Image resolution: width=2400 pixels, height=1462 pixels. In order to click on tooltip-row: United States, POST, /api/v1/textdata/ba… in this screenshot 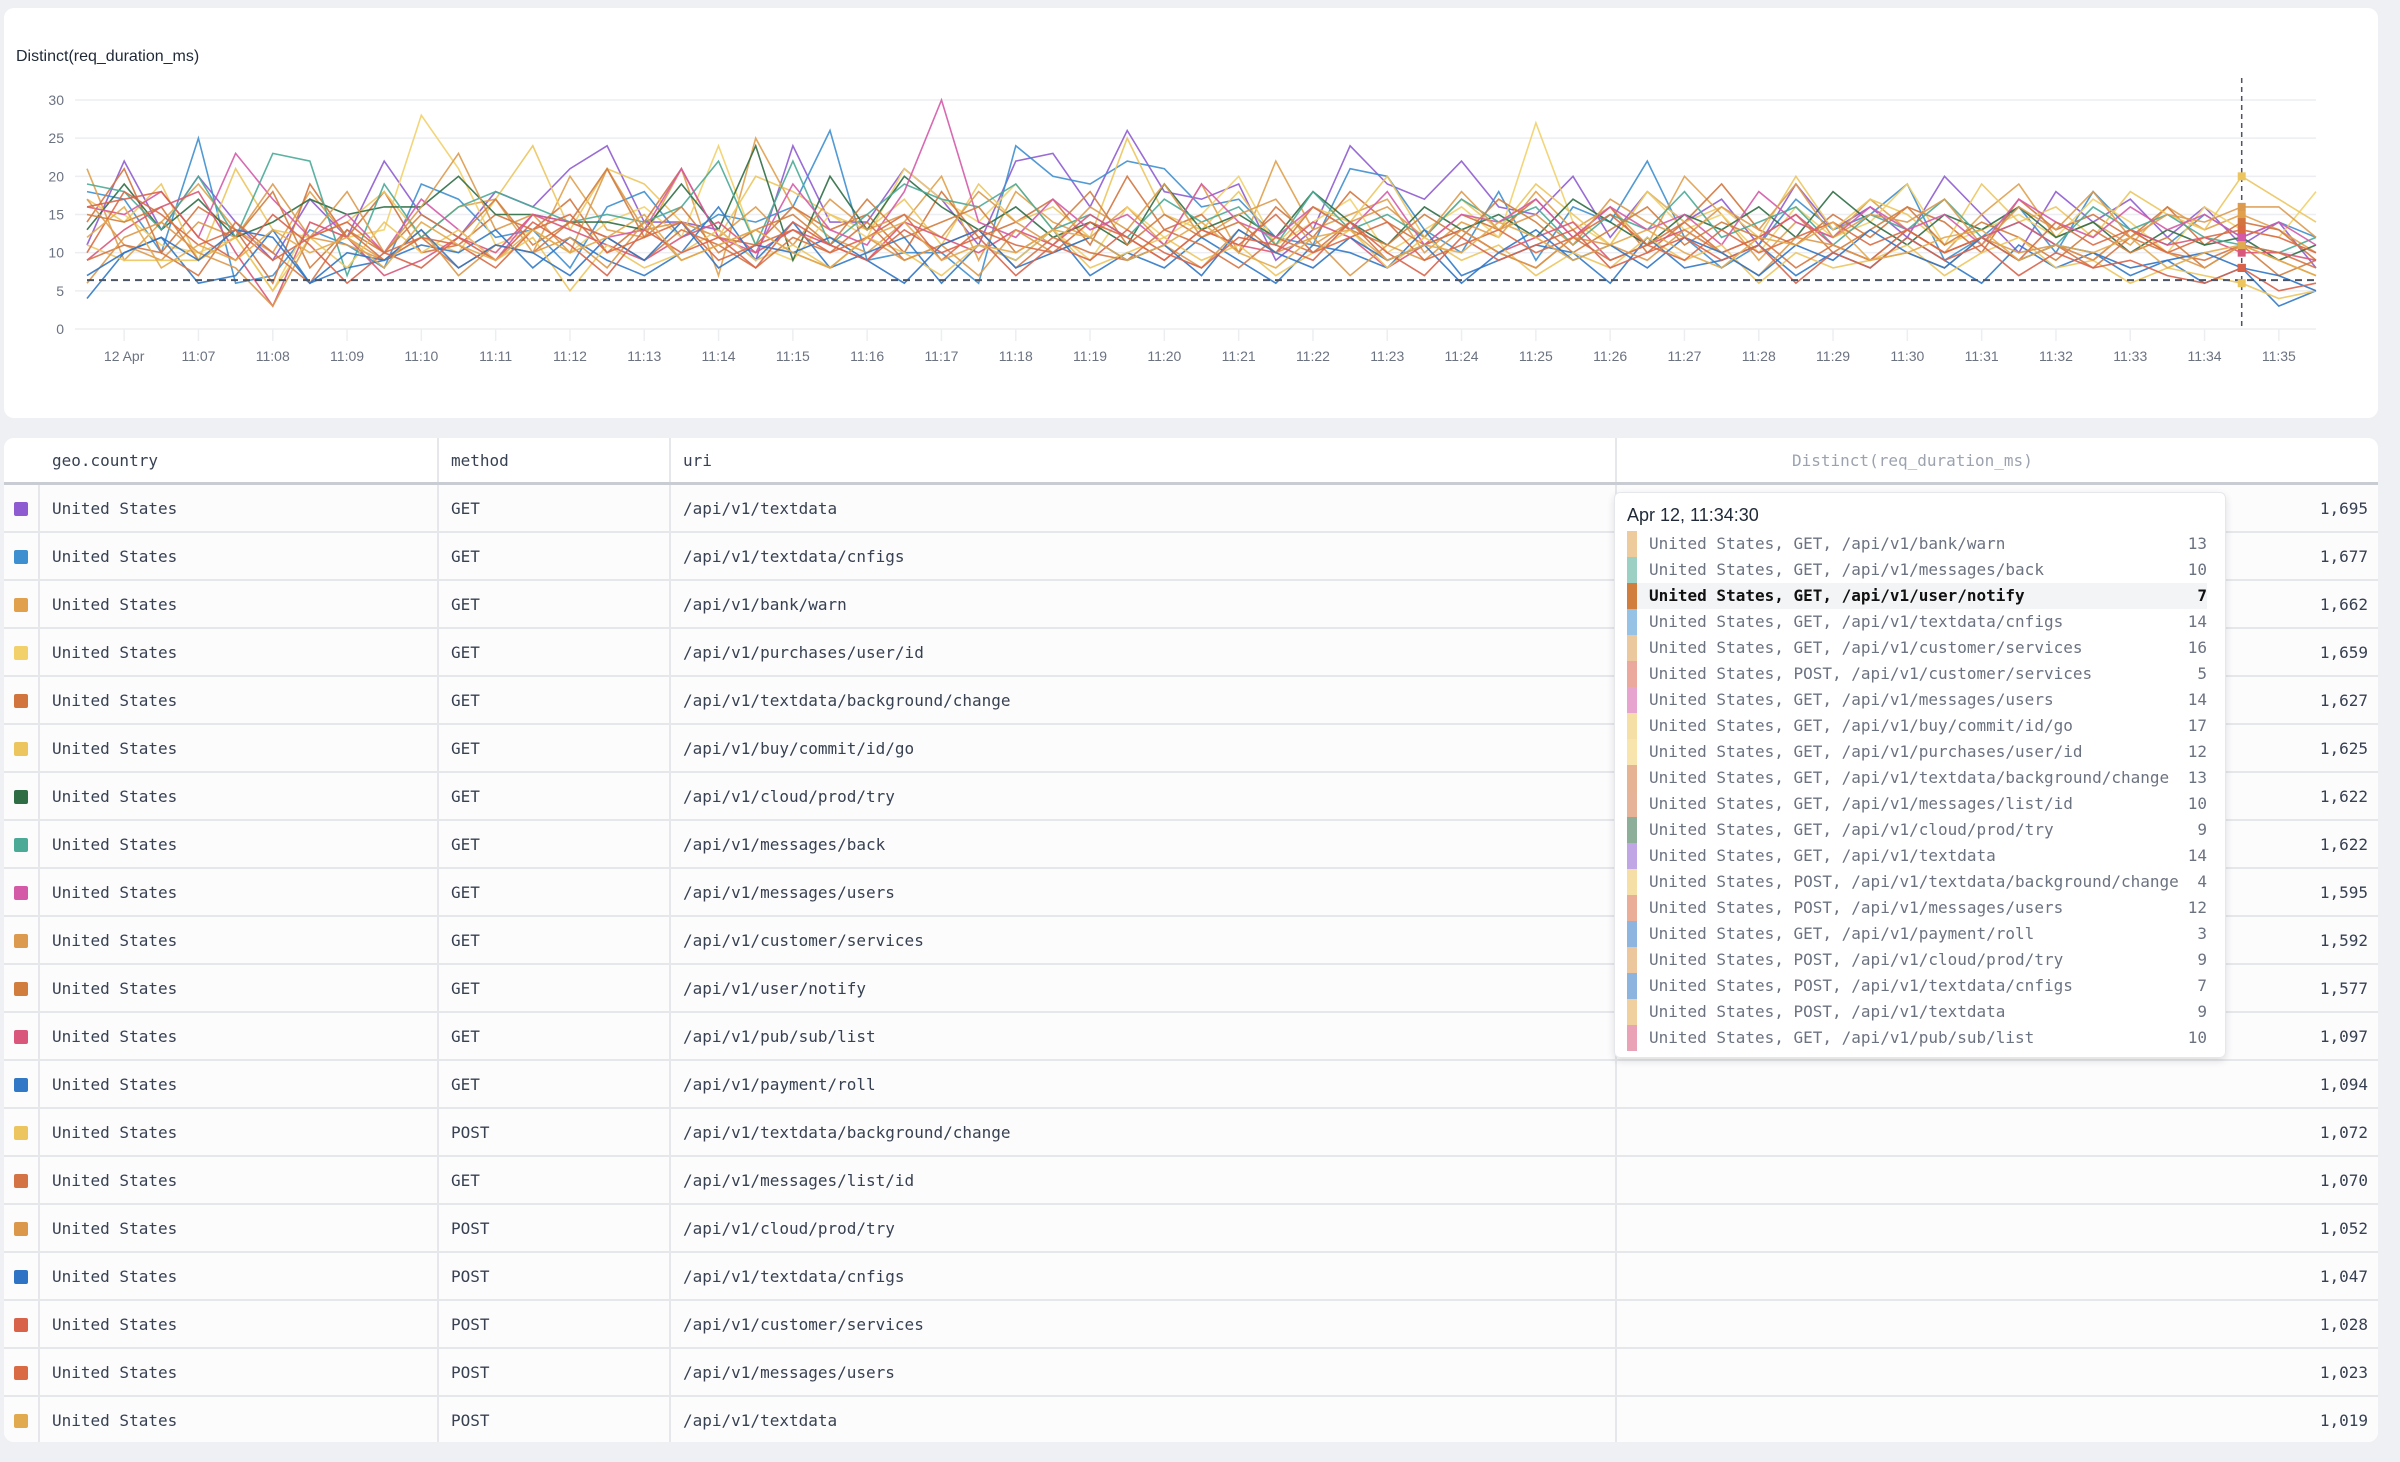, I will do `click(1917, 882)`.